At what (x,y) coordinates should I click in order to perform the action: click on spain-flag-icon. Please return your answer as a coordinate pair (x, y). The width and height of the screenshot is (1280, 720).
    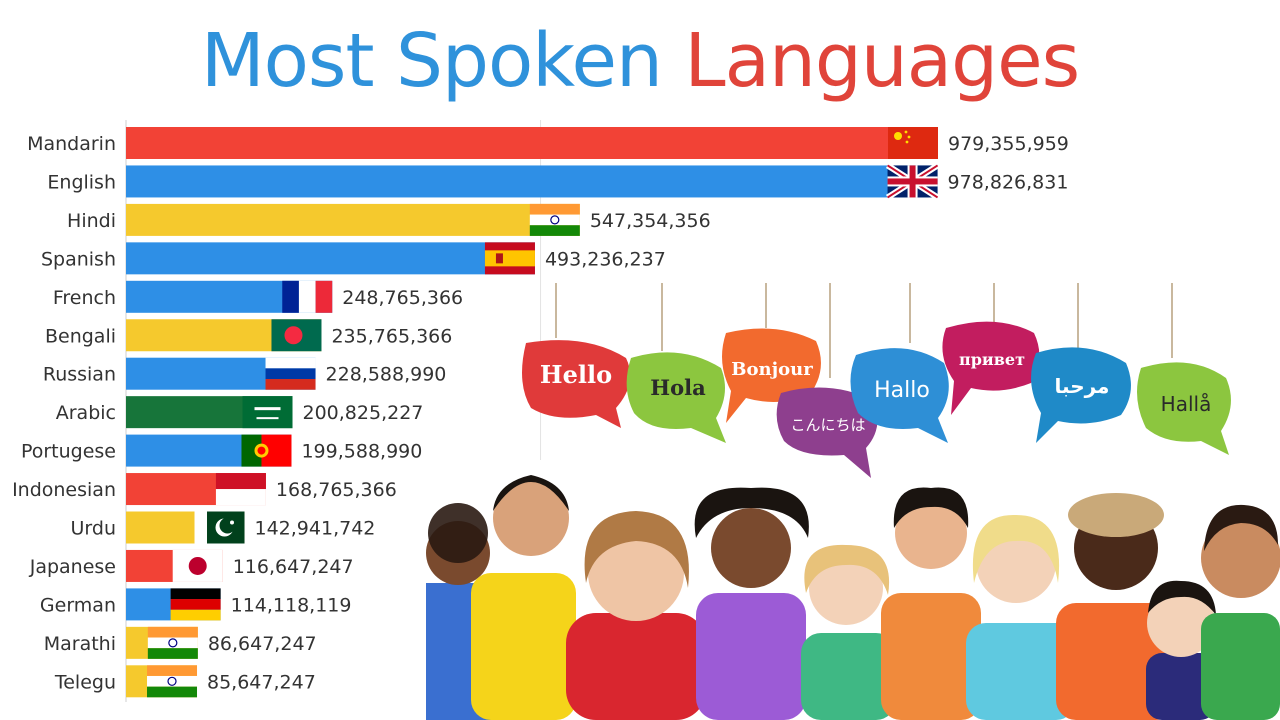
    Looking at the image, I should click on (509, 258).